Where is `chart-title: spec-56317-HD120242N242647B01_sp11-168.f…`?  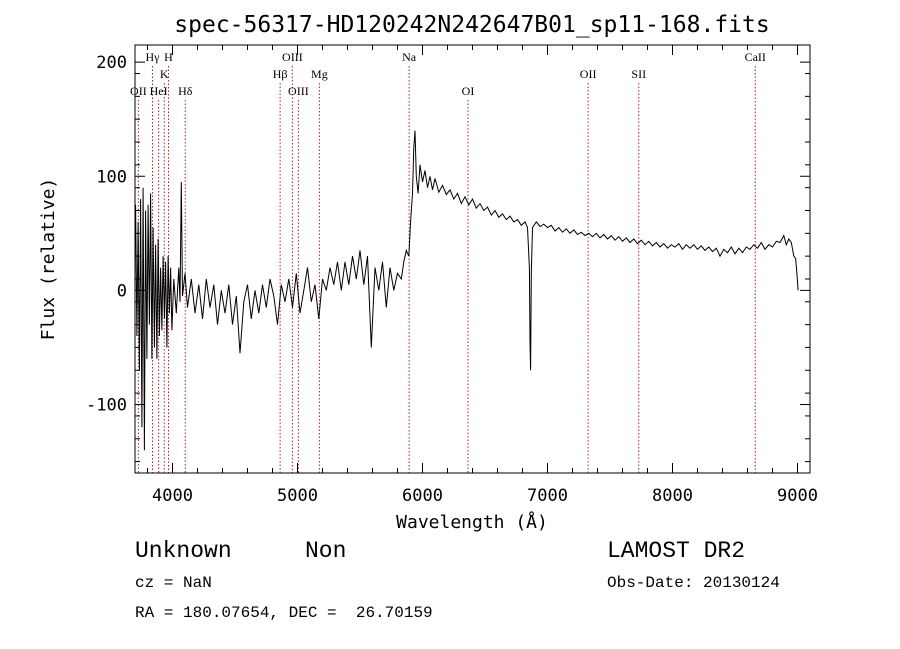 chart-title: spec-56317-HD120242N242647B01_sp11-168.f… is located at coordinates (471, 25).